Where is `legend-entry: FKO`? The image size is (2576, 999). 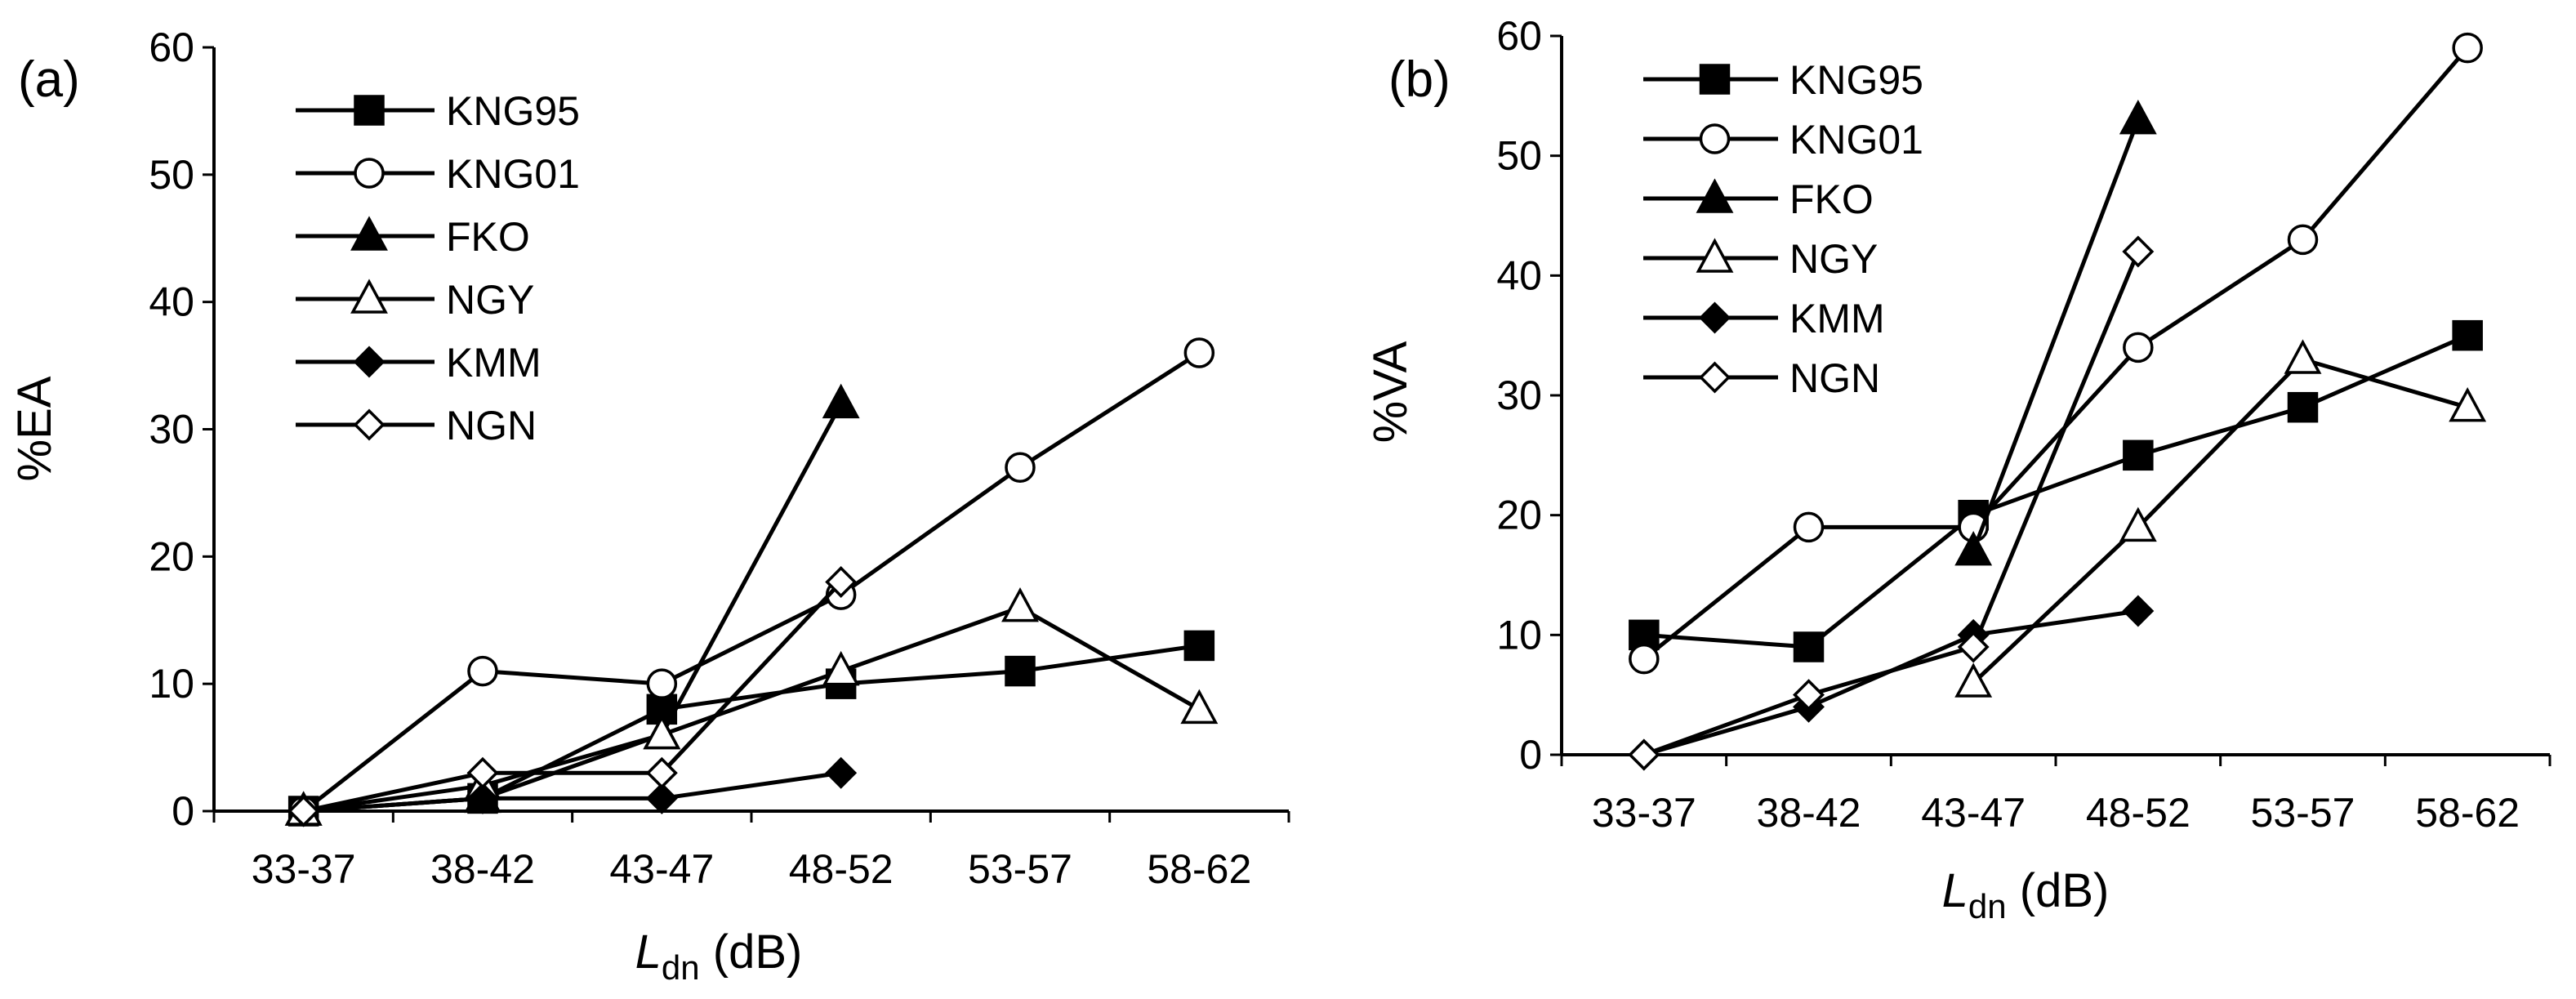 legend-entry: FKO is located at coordinates (413, 237).